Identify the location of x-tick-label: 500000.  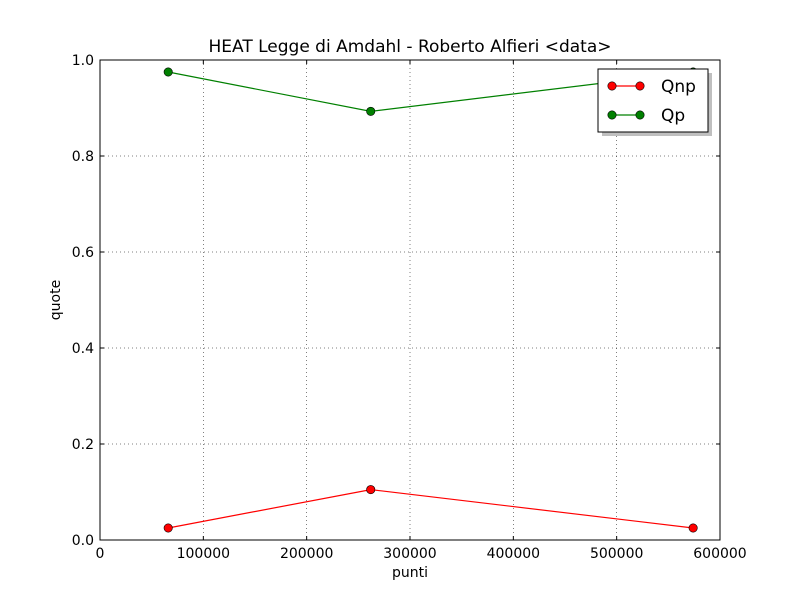
(616, 554).